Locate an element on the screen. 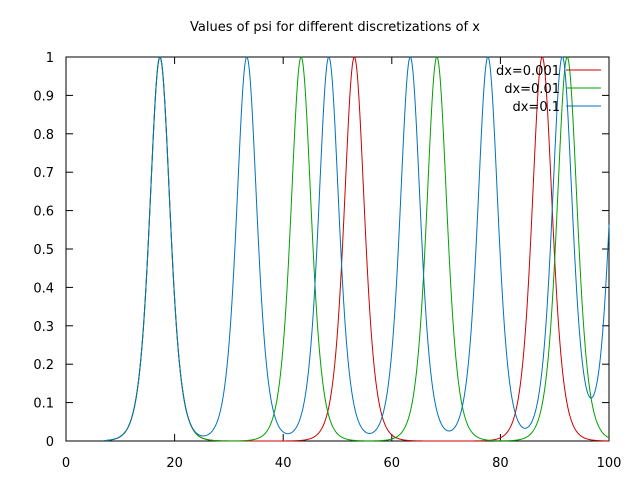 Image resolution: width=640 pixels, height=480 pixels. x-tick-label: 80 is located at coordinates (500, 463).